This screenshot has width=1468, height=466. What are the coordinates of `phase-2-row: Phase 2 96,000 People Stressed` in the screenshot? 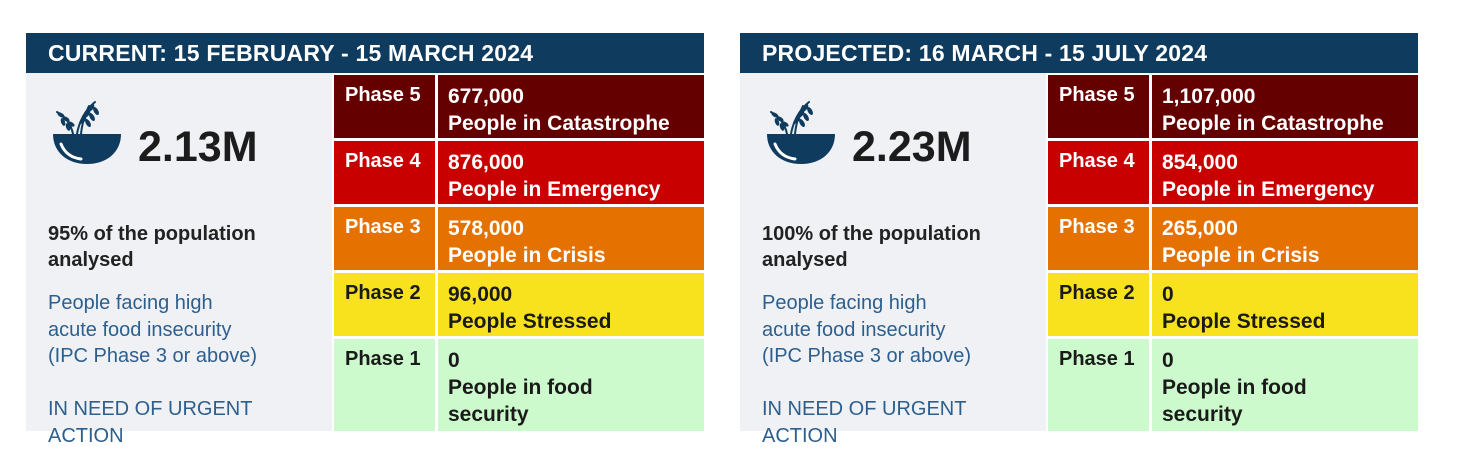 It's located at (519, 304).